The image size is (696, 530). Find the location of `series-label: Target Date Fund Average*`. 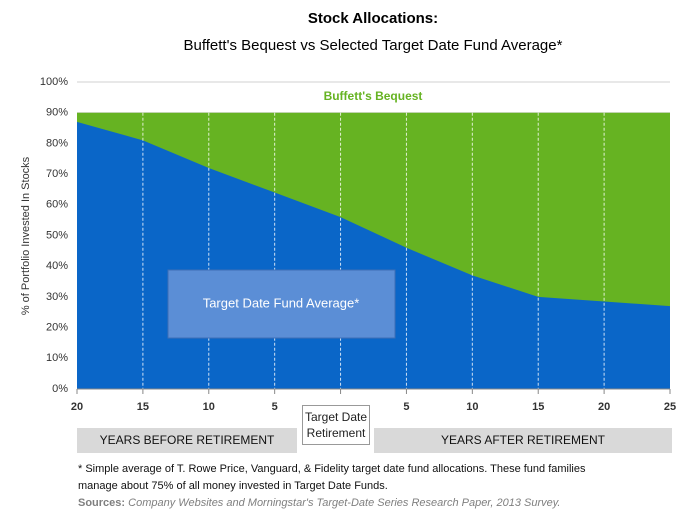

series-label: Target Date Fund Average* is located at coordinates (281, 302).